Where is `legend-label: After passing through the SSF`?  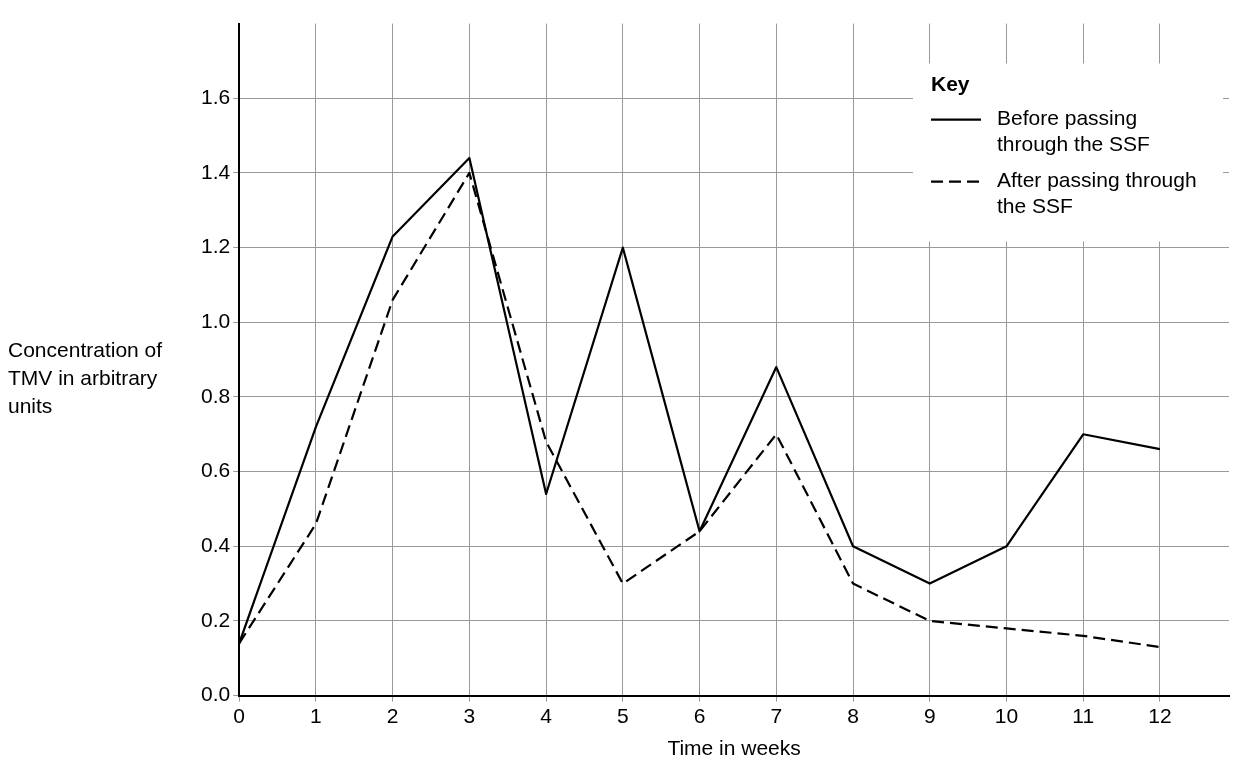
legend-label: After passing through the SSF is located at coordinates (1097, 193).